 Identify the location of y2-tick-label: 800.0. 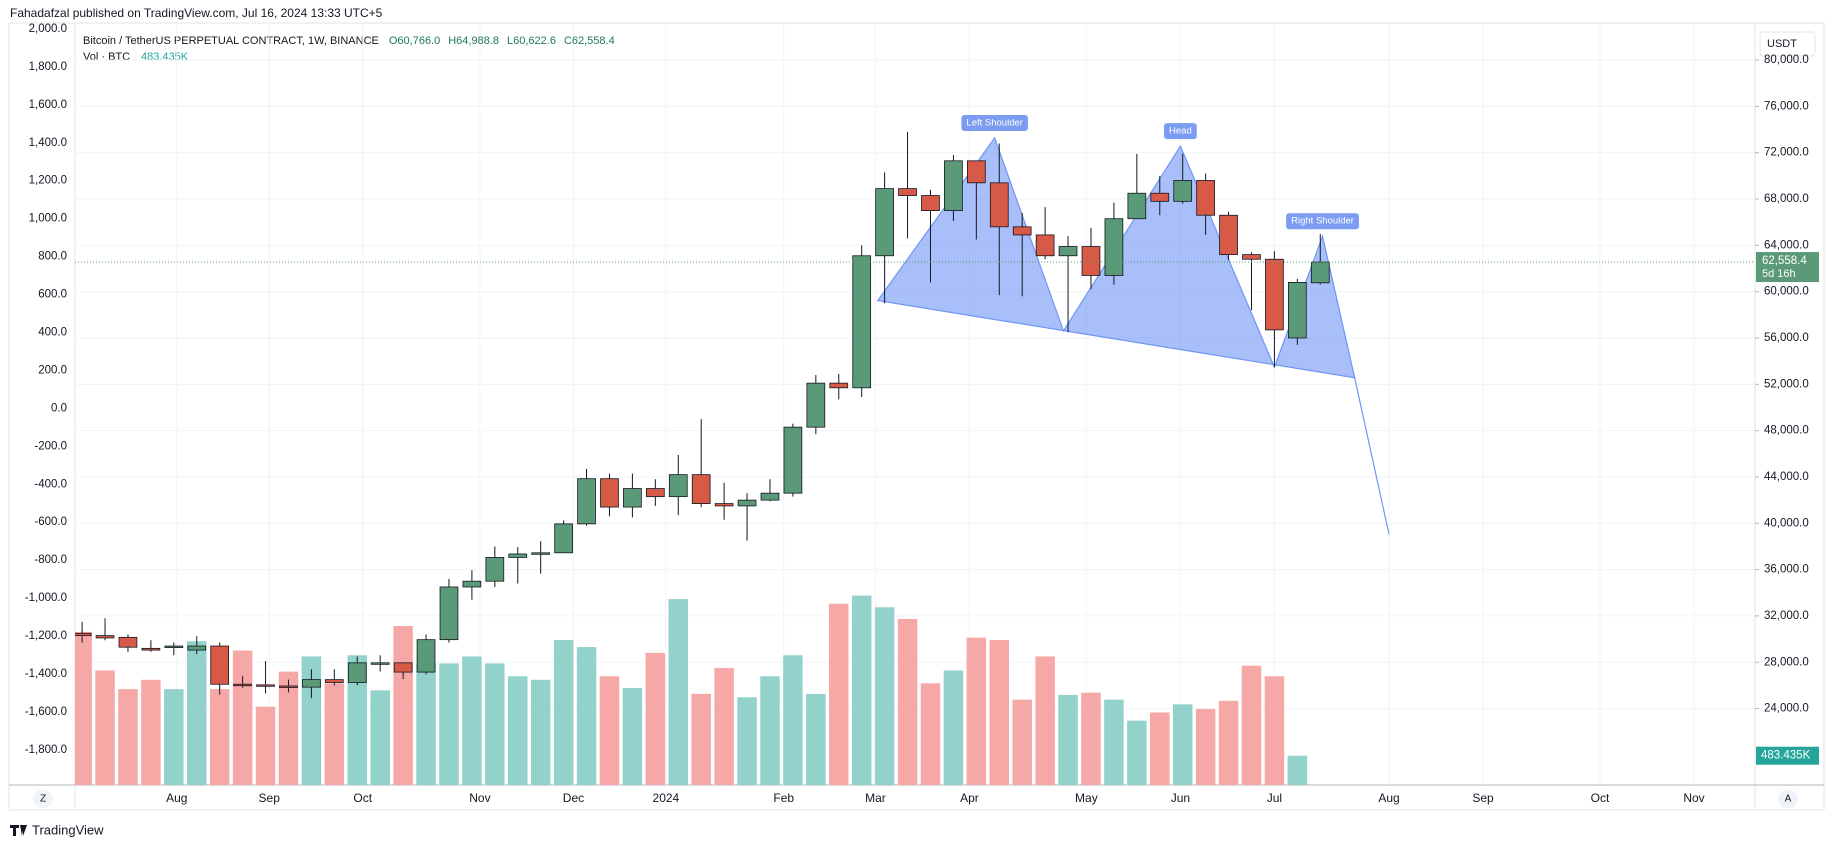
(52, 257).